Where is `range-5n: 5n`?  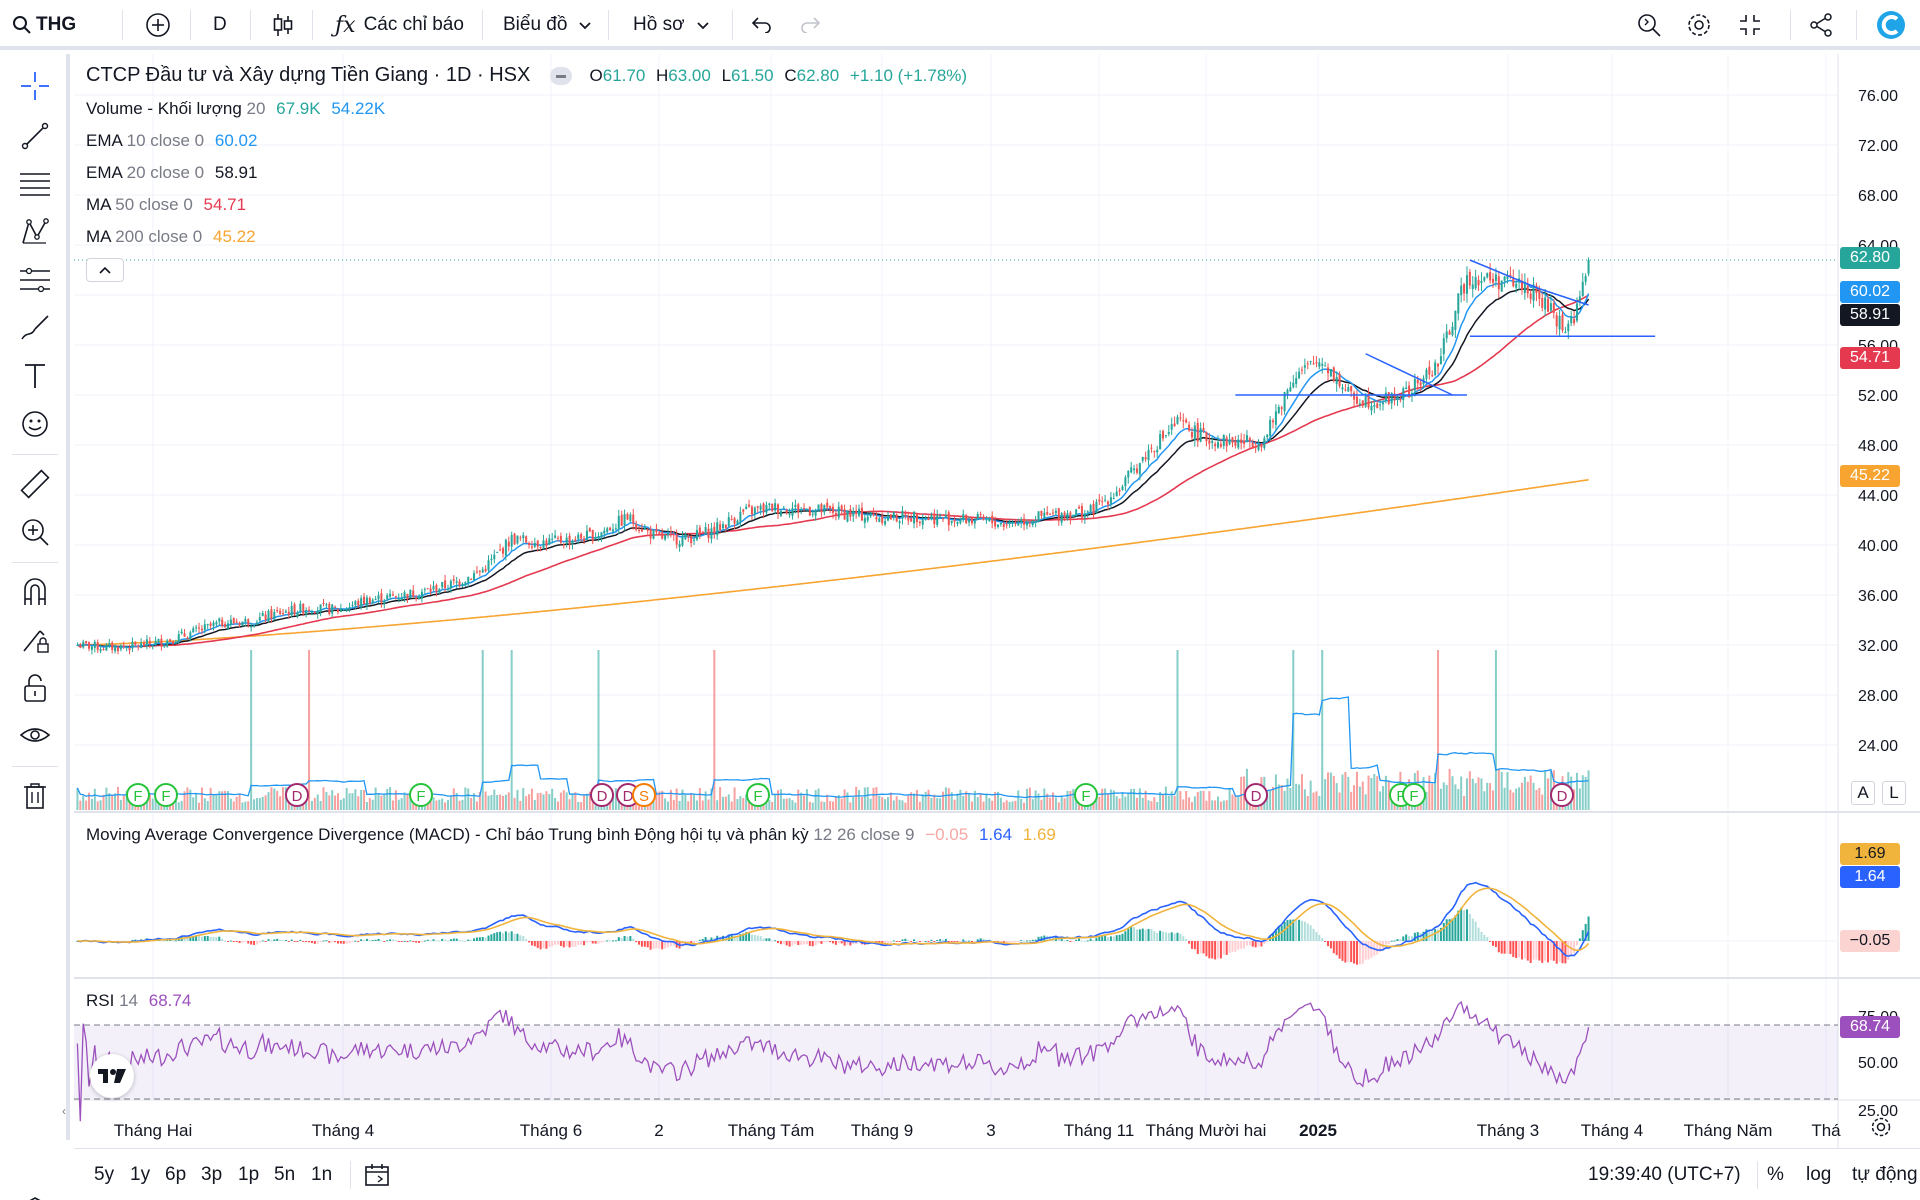 range-5n: 5n is located at coordinates (285, 1174).